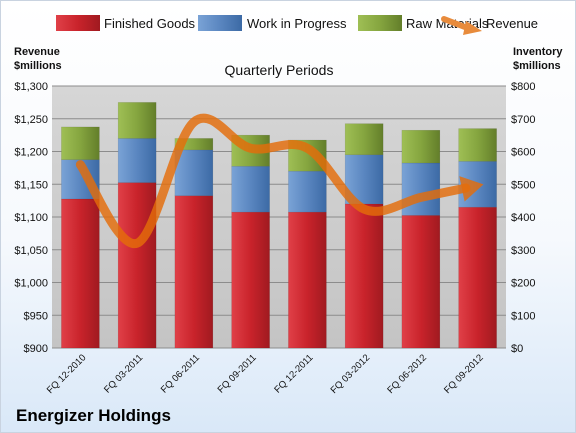 This screenshot has height=433, width=576. I want to click on left-axis-title-line2: $millions, so click(38, 66).